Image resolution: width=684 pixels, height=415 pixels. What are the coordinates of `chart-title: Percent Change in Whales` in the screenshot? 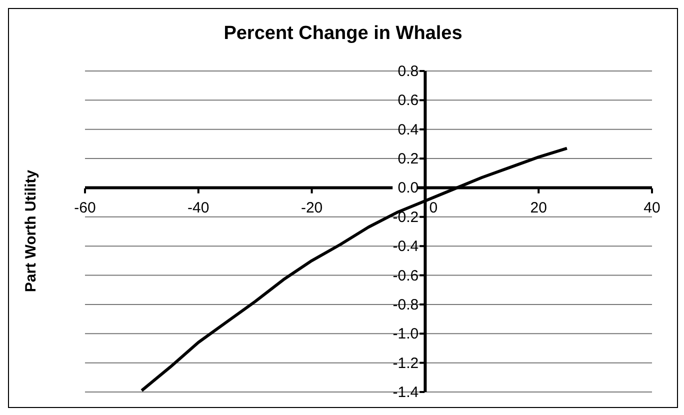 It's located at (343, 34).